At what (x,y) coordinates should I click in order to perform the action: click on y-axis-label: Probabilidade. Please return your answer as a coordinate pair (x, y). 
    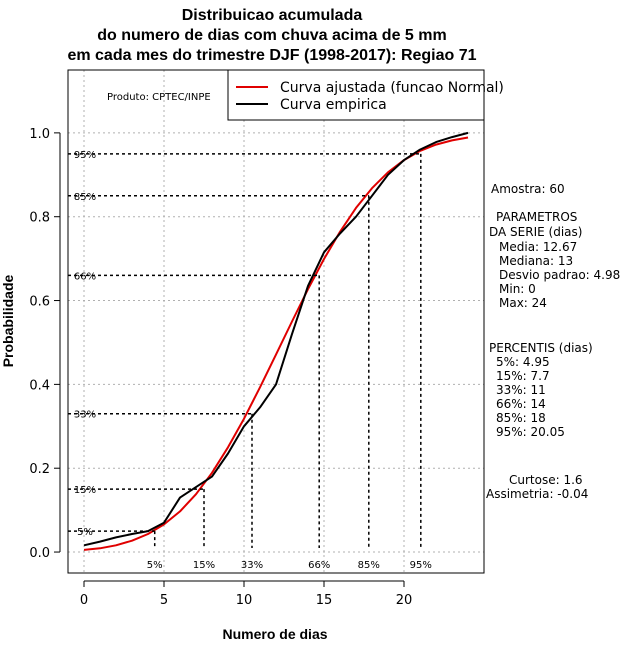
    Looking at the image, I should click on (8, 321).